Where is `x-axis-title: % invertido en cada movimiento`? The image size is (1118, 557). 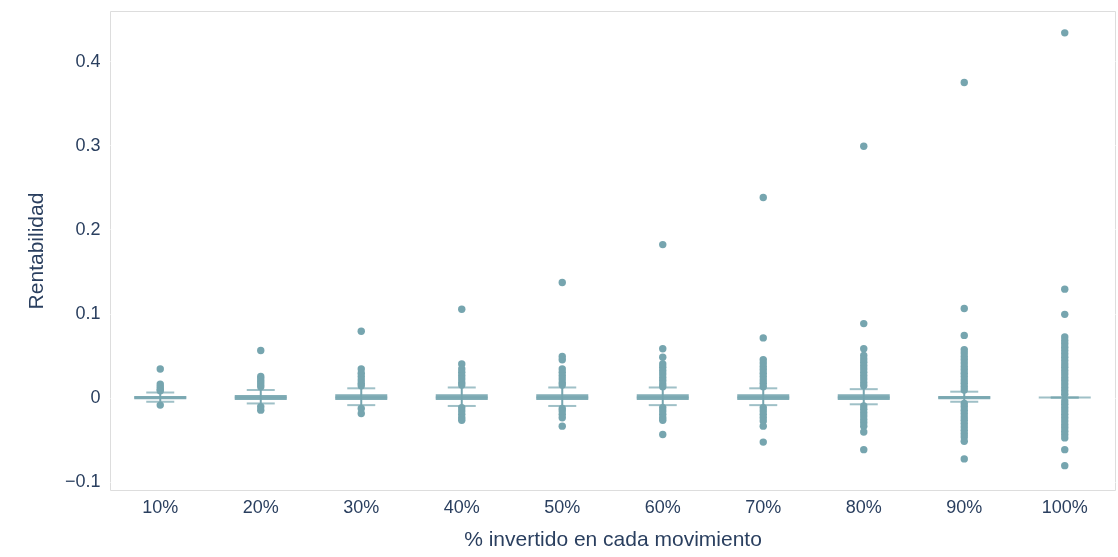
x-axis-title: % invertido en cada movimiento is located at coordinates (613, 538).